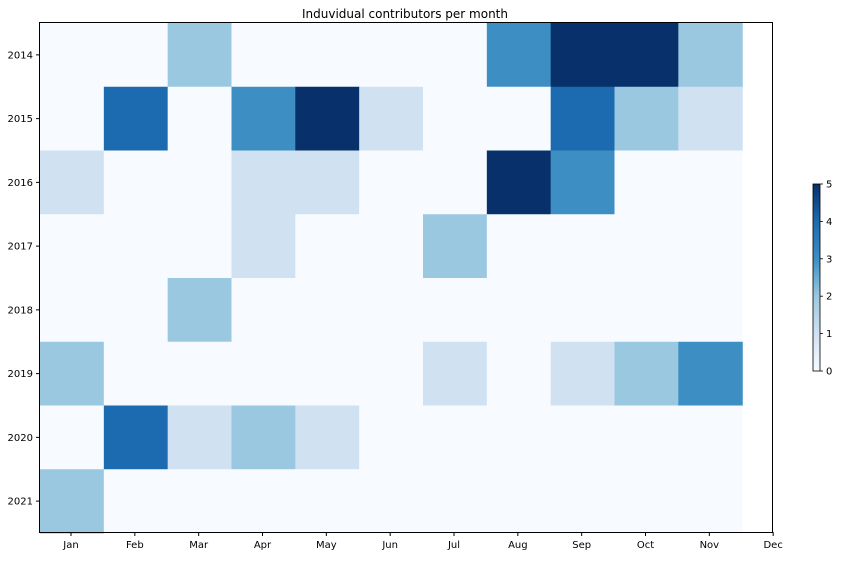  Describe the element at coordinates (20, 247) in the screenshot. I see `y-tick-label: 2017` at that location.